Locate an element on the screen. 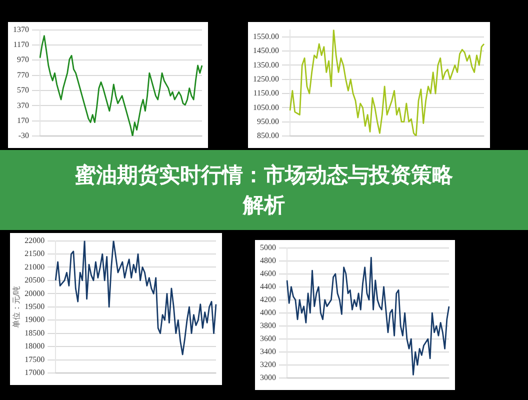 This screenshot has width=528, height=400. y-tick-label: 17000 is located at coordinates (34, 373).